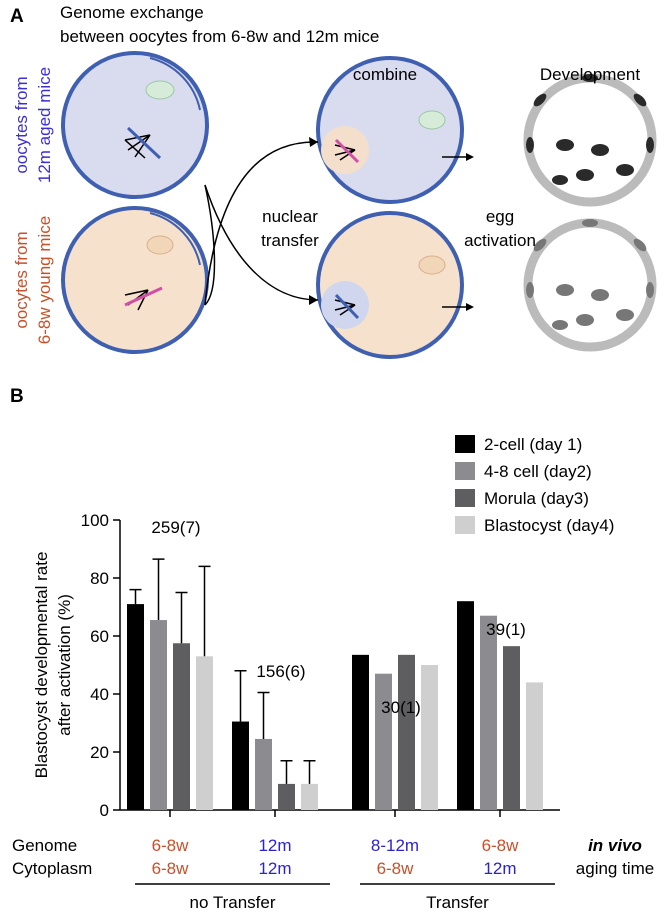 The width and height of the screenshot is (666, 916). Describe the element at coordinates (64, 665) in the screenshot. I see `y-axis-label: after activation (%)` at that location.